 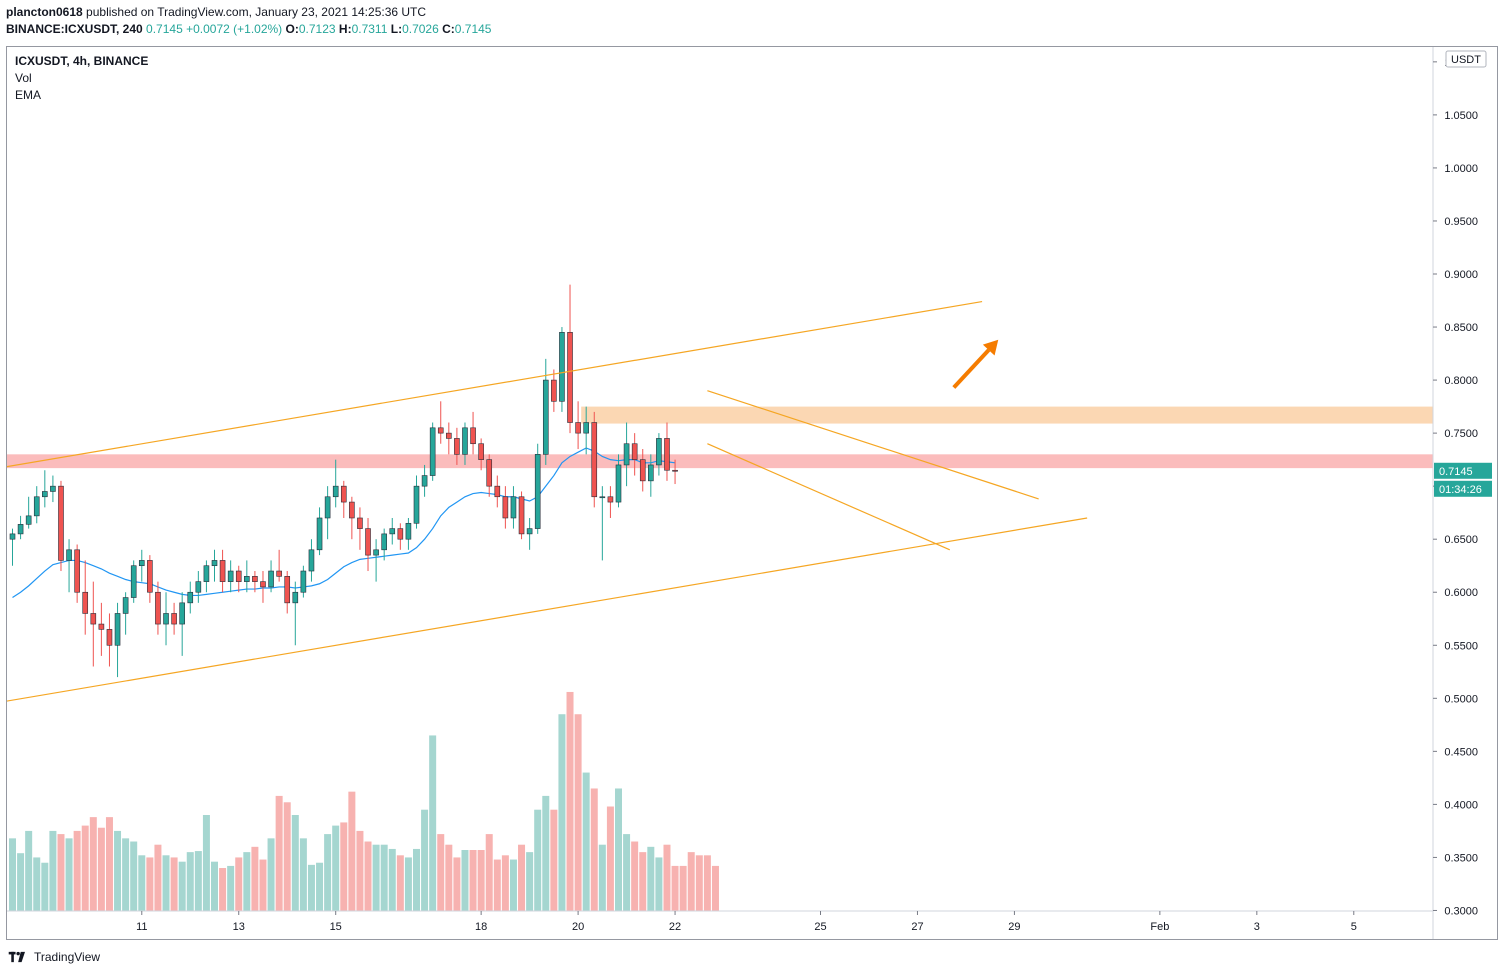 I want to click on legend-title: ICXUSDT, 4h, BINANCE, so click(x=82, y=61).